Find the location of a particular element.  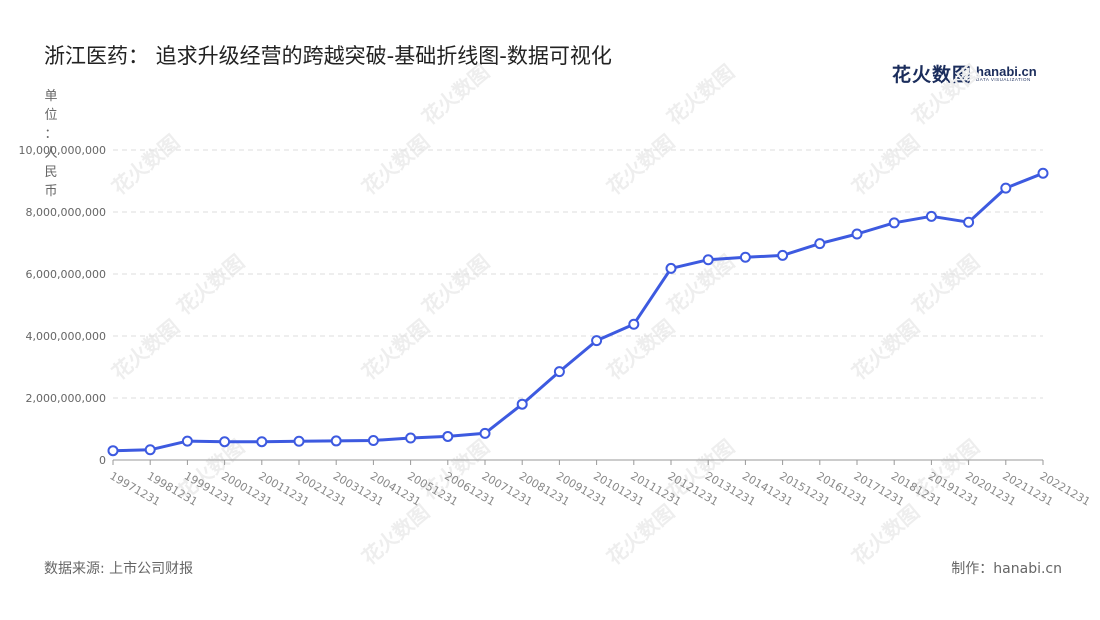

chart-title: 浙江医药： 追求升级经营的跨越突破-基础折线图-数据可视化 is located at coordinates (328, 56).